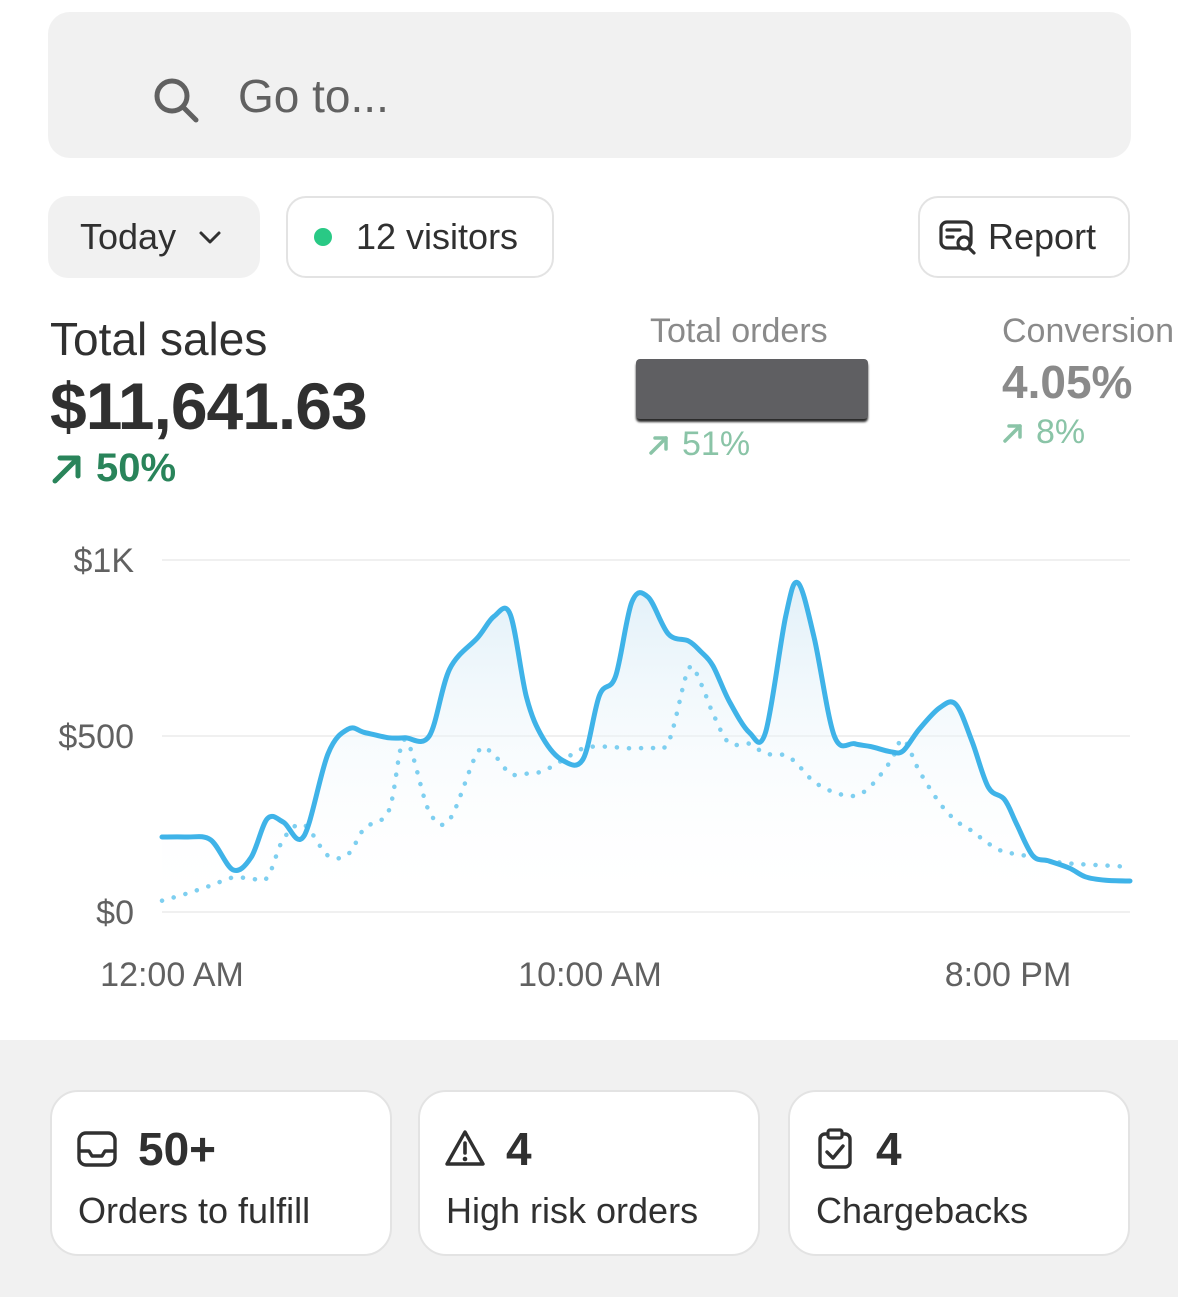 This screenshot has width=1178, height=1297. Describe the element at coordinates (177, 1149) in the screenshot. I see `orders-to-fulfill-count: 50+` at that location.